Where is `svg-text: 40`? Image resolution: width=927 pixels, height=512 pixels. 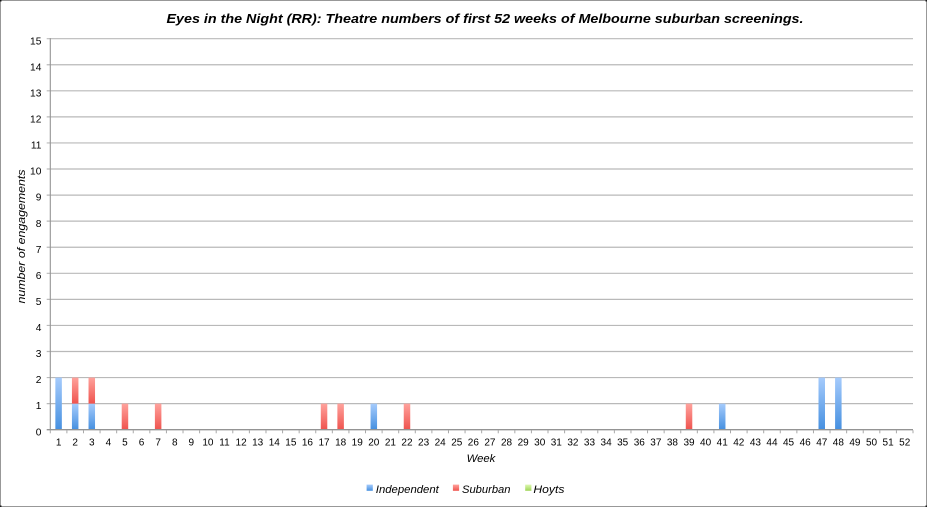
svg-text: 40 is located at coordinates (706, 442).